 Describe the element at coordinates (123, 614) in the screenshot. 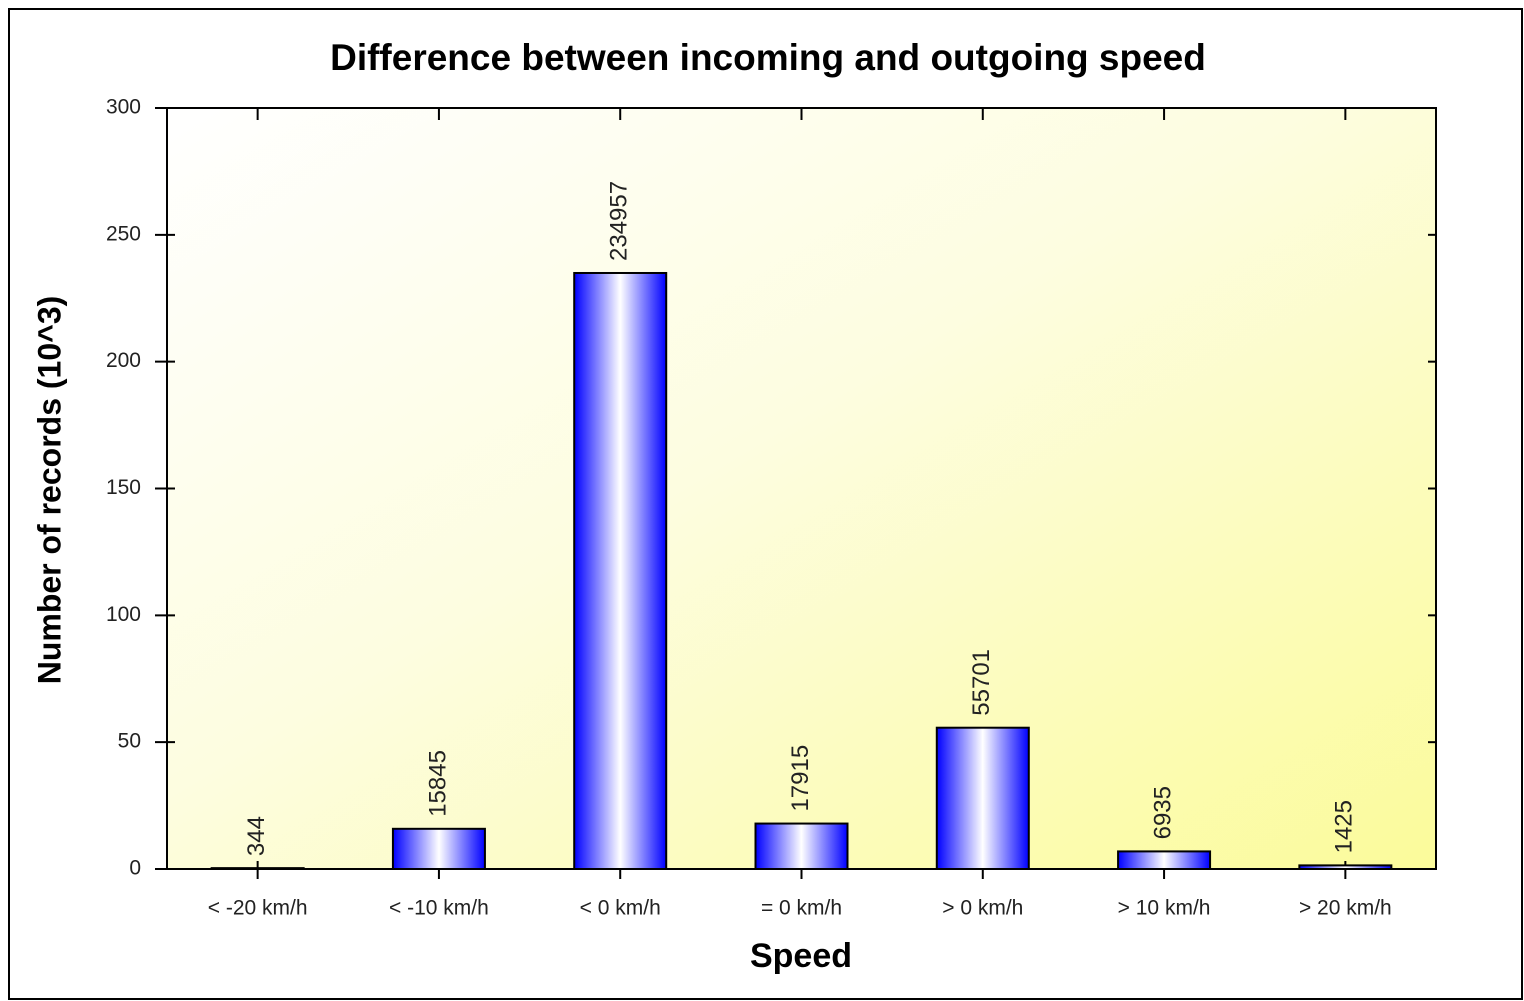

I see `y-tick-label: 100` at that location.